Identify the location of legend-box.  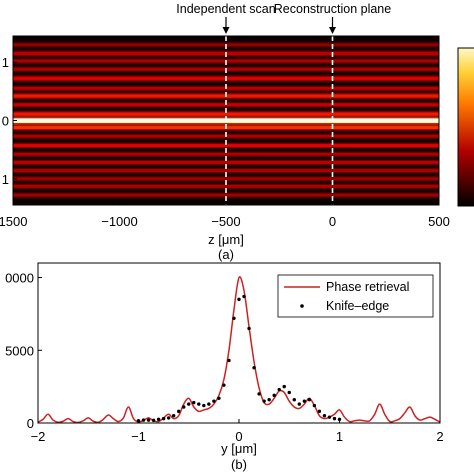
(355, 296).